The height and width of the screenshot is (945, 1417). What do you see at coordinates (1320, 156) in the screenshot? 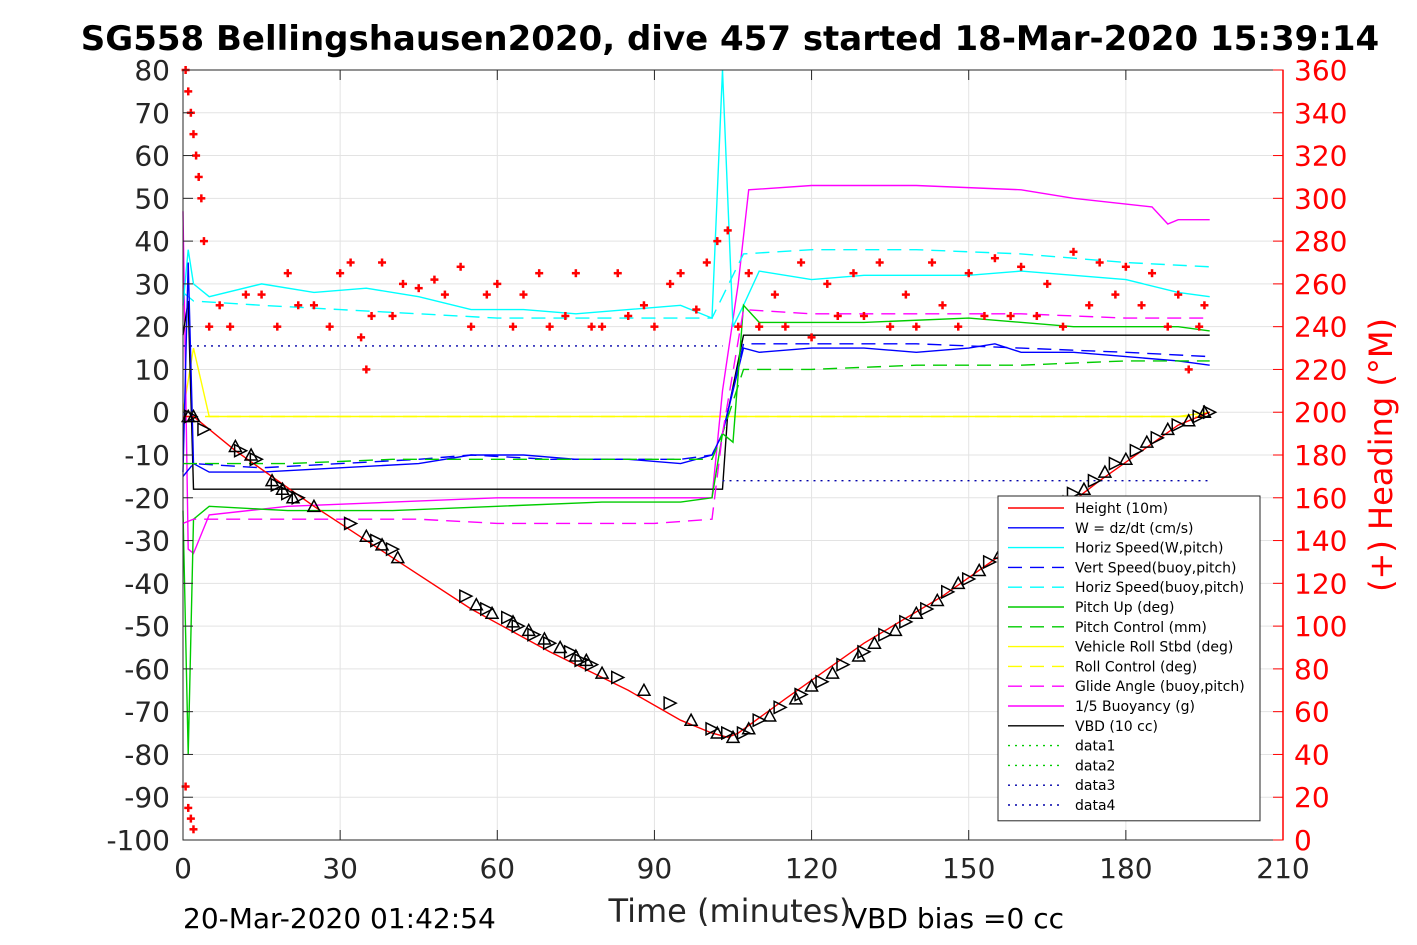
I see `y-tick-label-right: 320` at bounding box center [1320, 156].